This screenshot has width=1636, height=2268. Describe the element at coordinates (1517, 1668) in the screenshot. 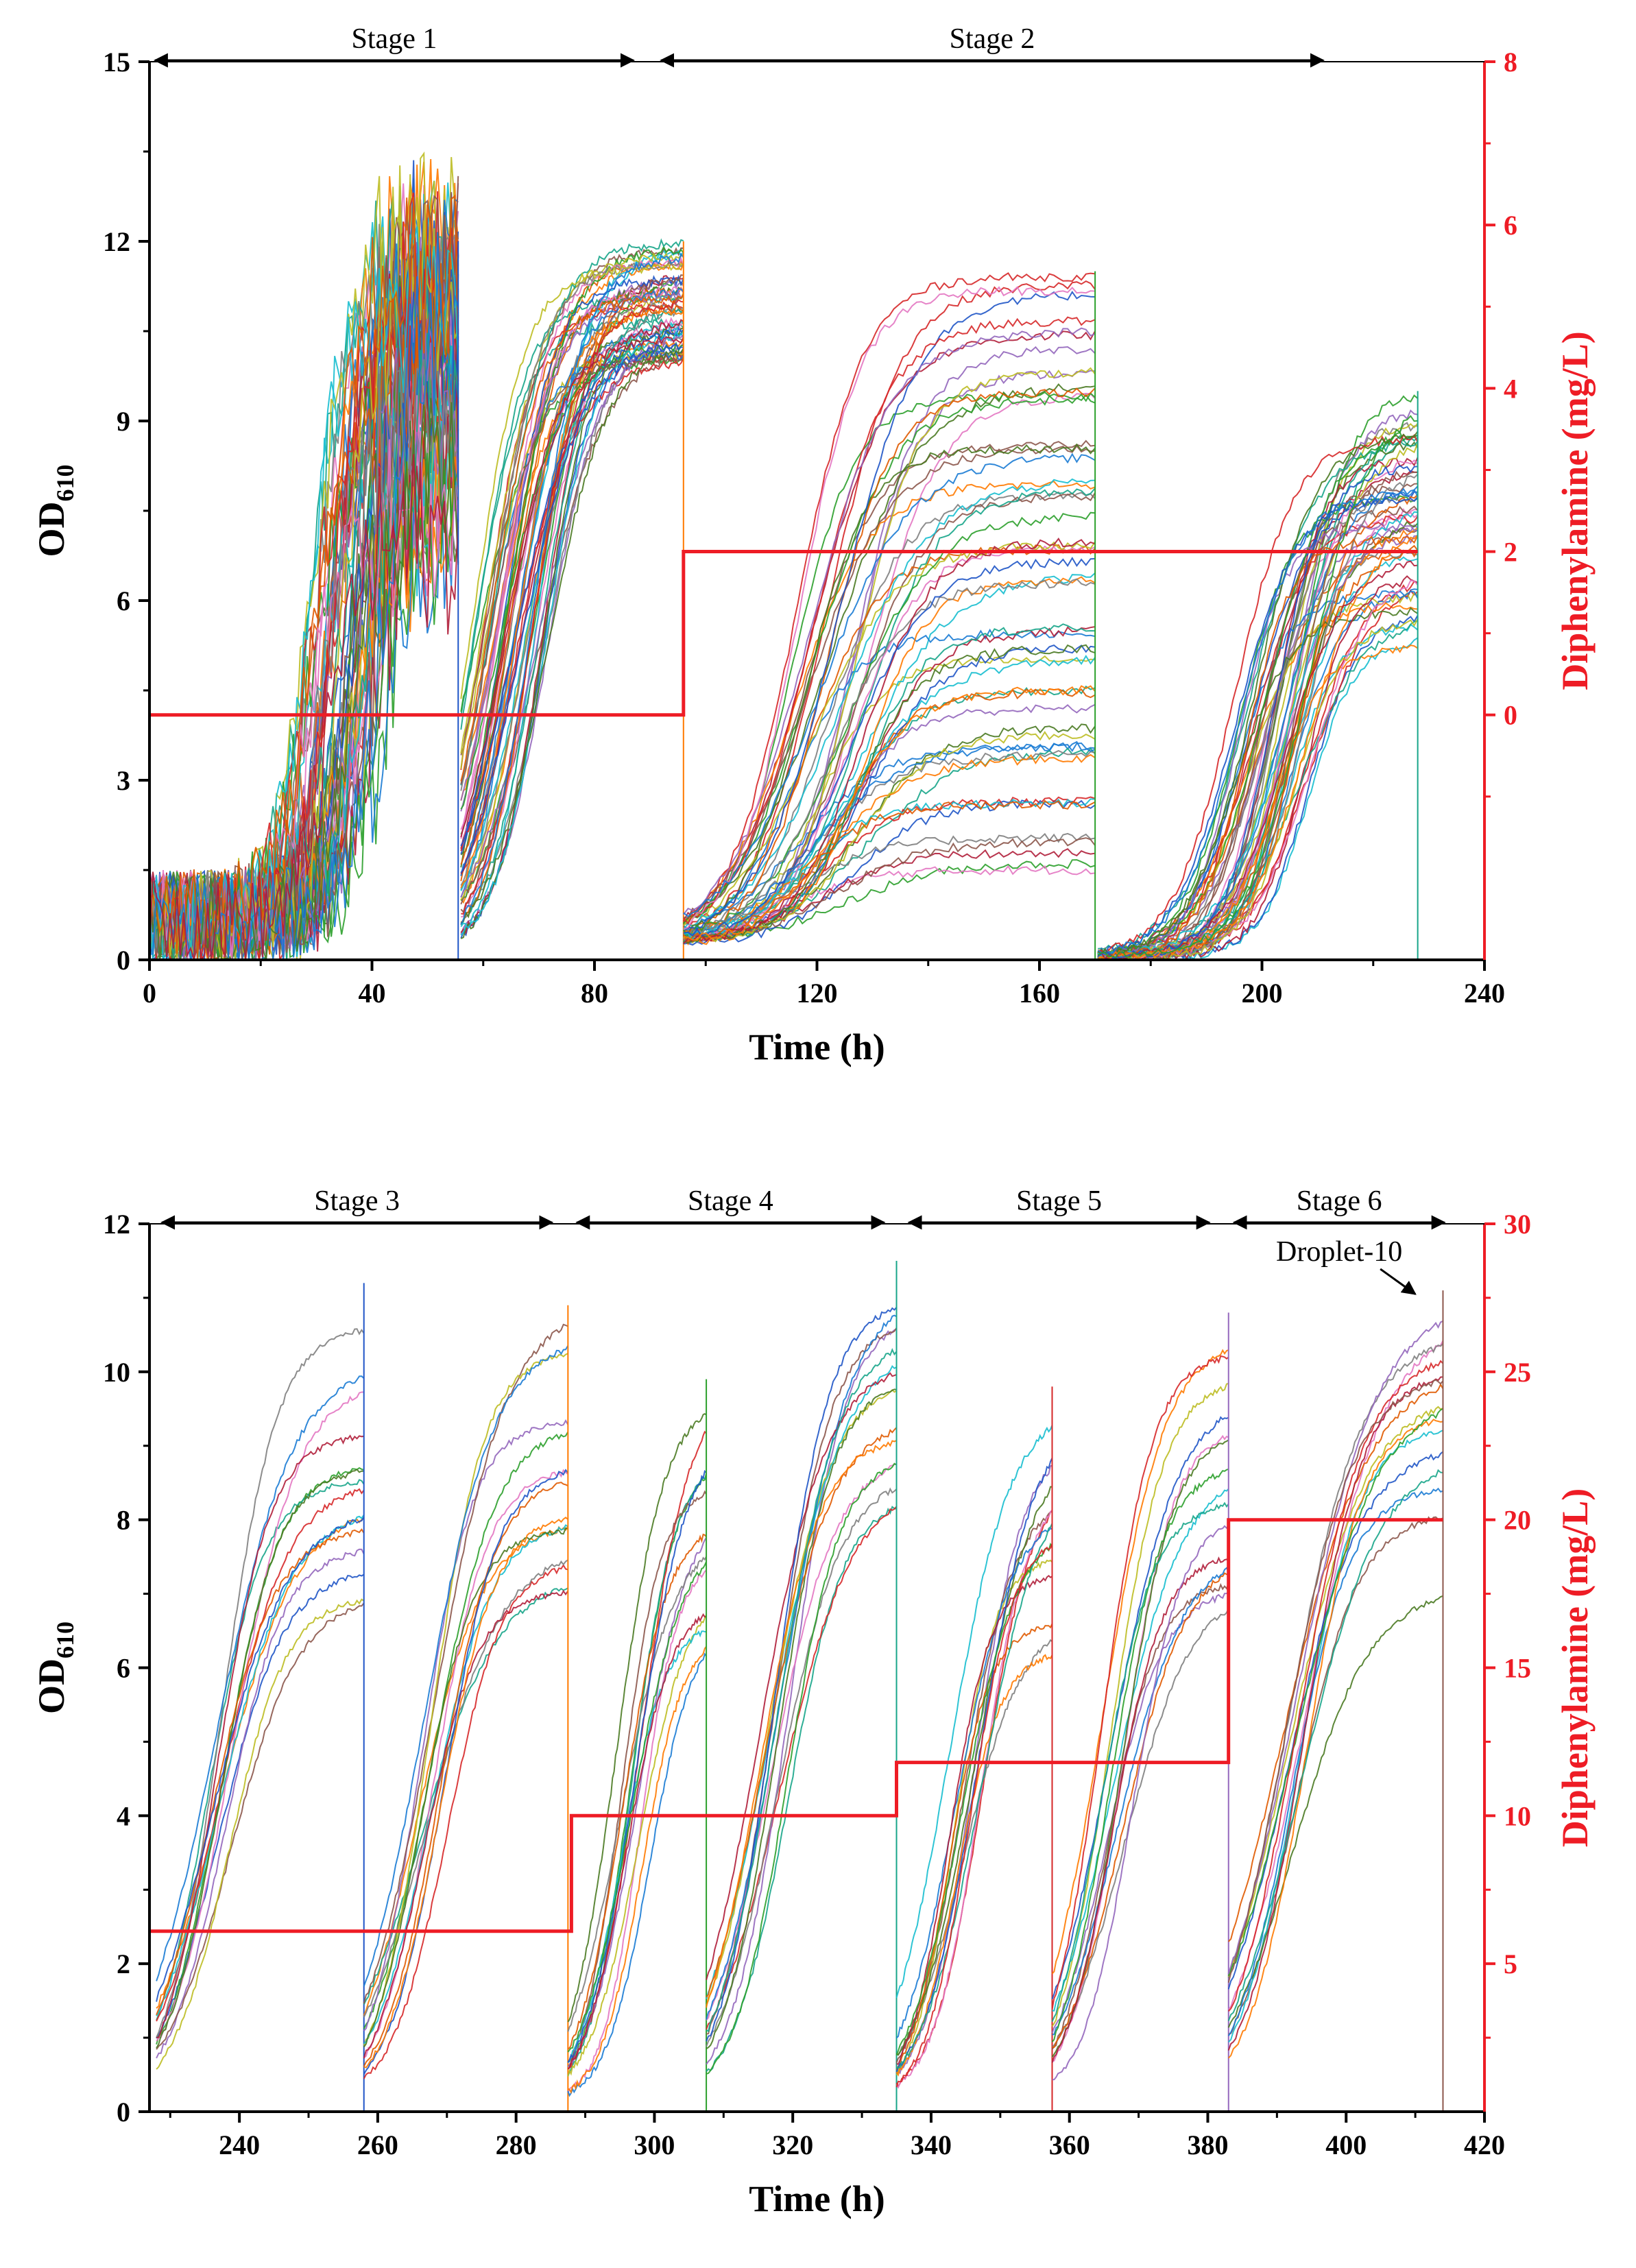

I see `y2-tick-label: 15` at that location.